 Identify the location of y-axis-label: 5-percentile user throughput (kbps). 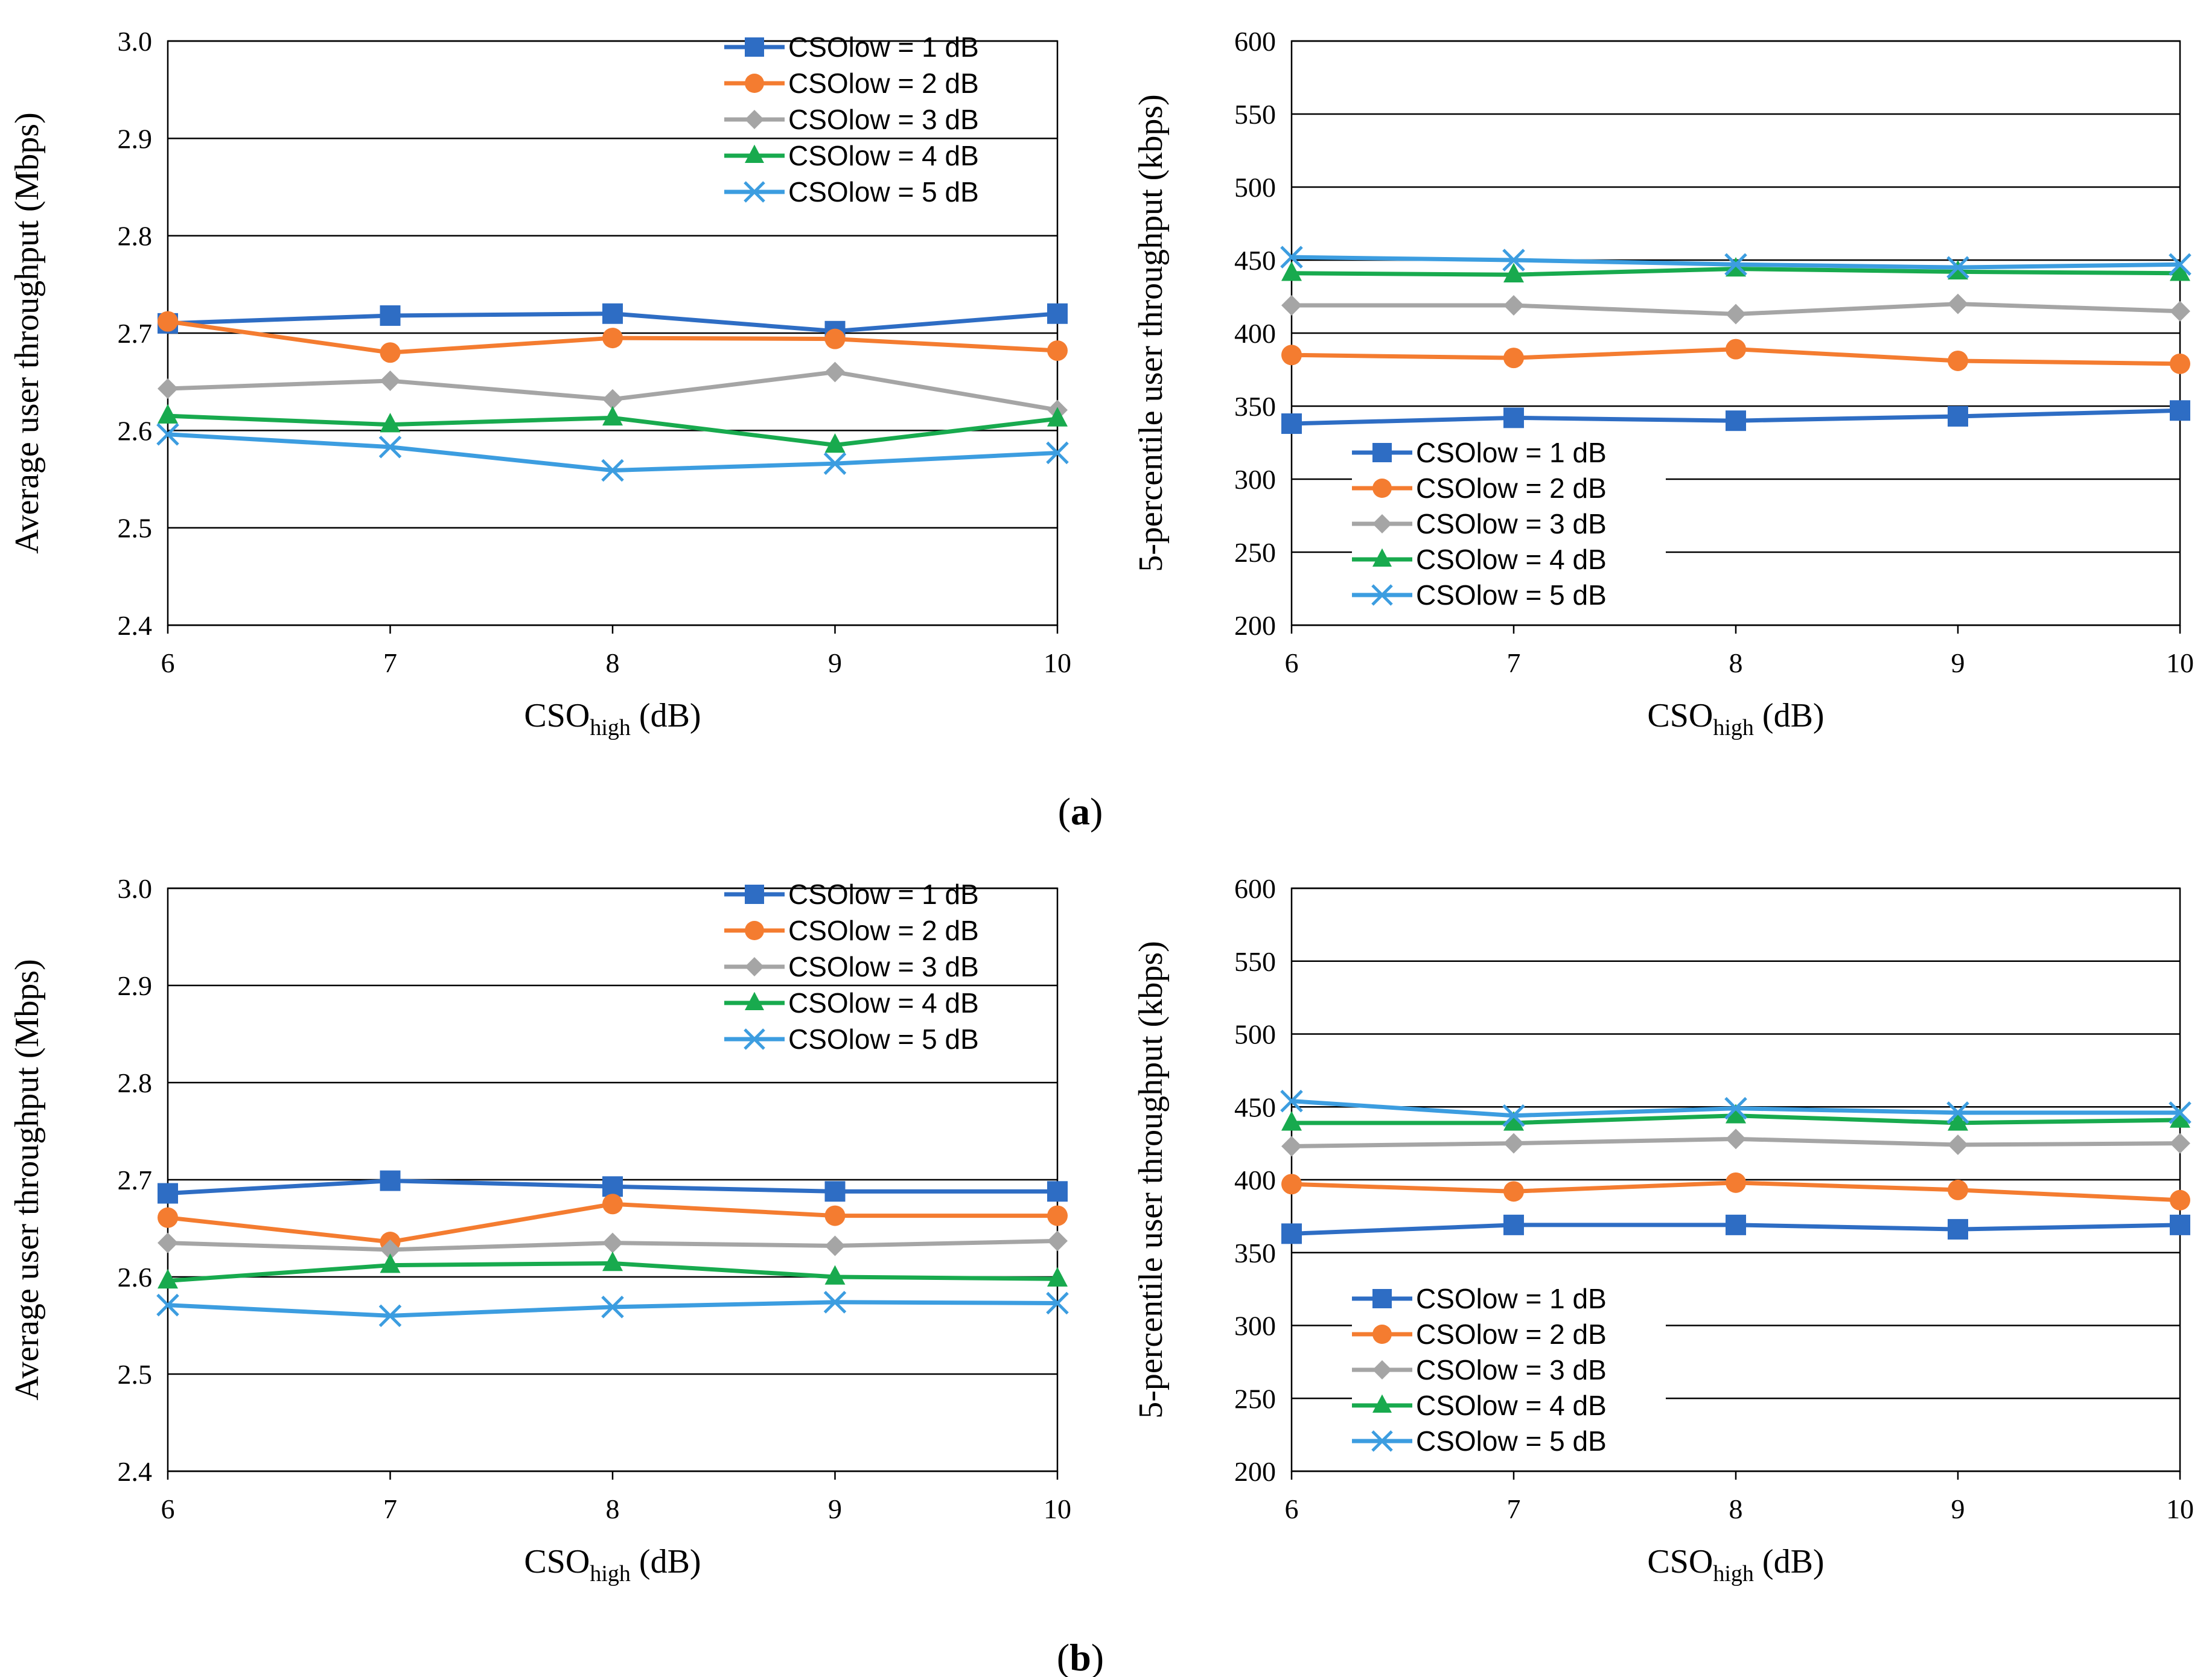
(1151, 1180).